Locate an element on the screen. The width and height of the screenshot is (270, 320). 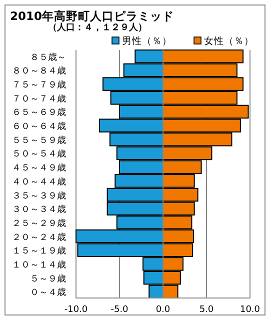
x-tick-label: -5.0 is located at coordinates (119, 310).